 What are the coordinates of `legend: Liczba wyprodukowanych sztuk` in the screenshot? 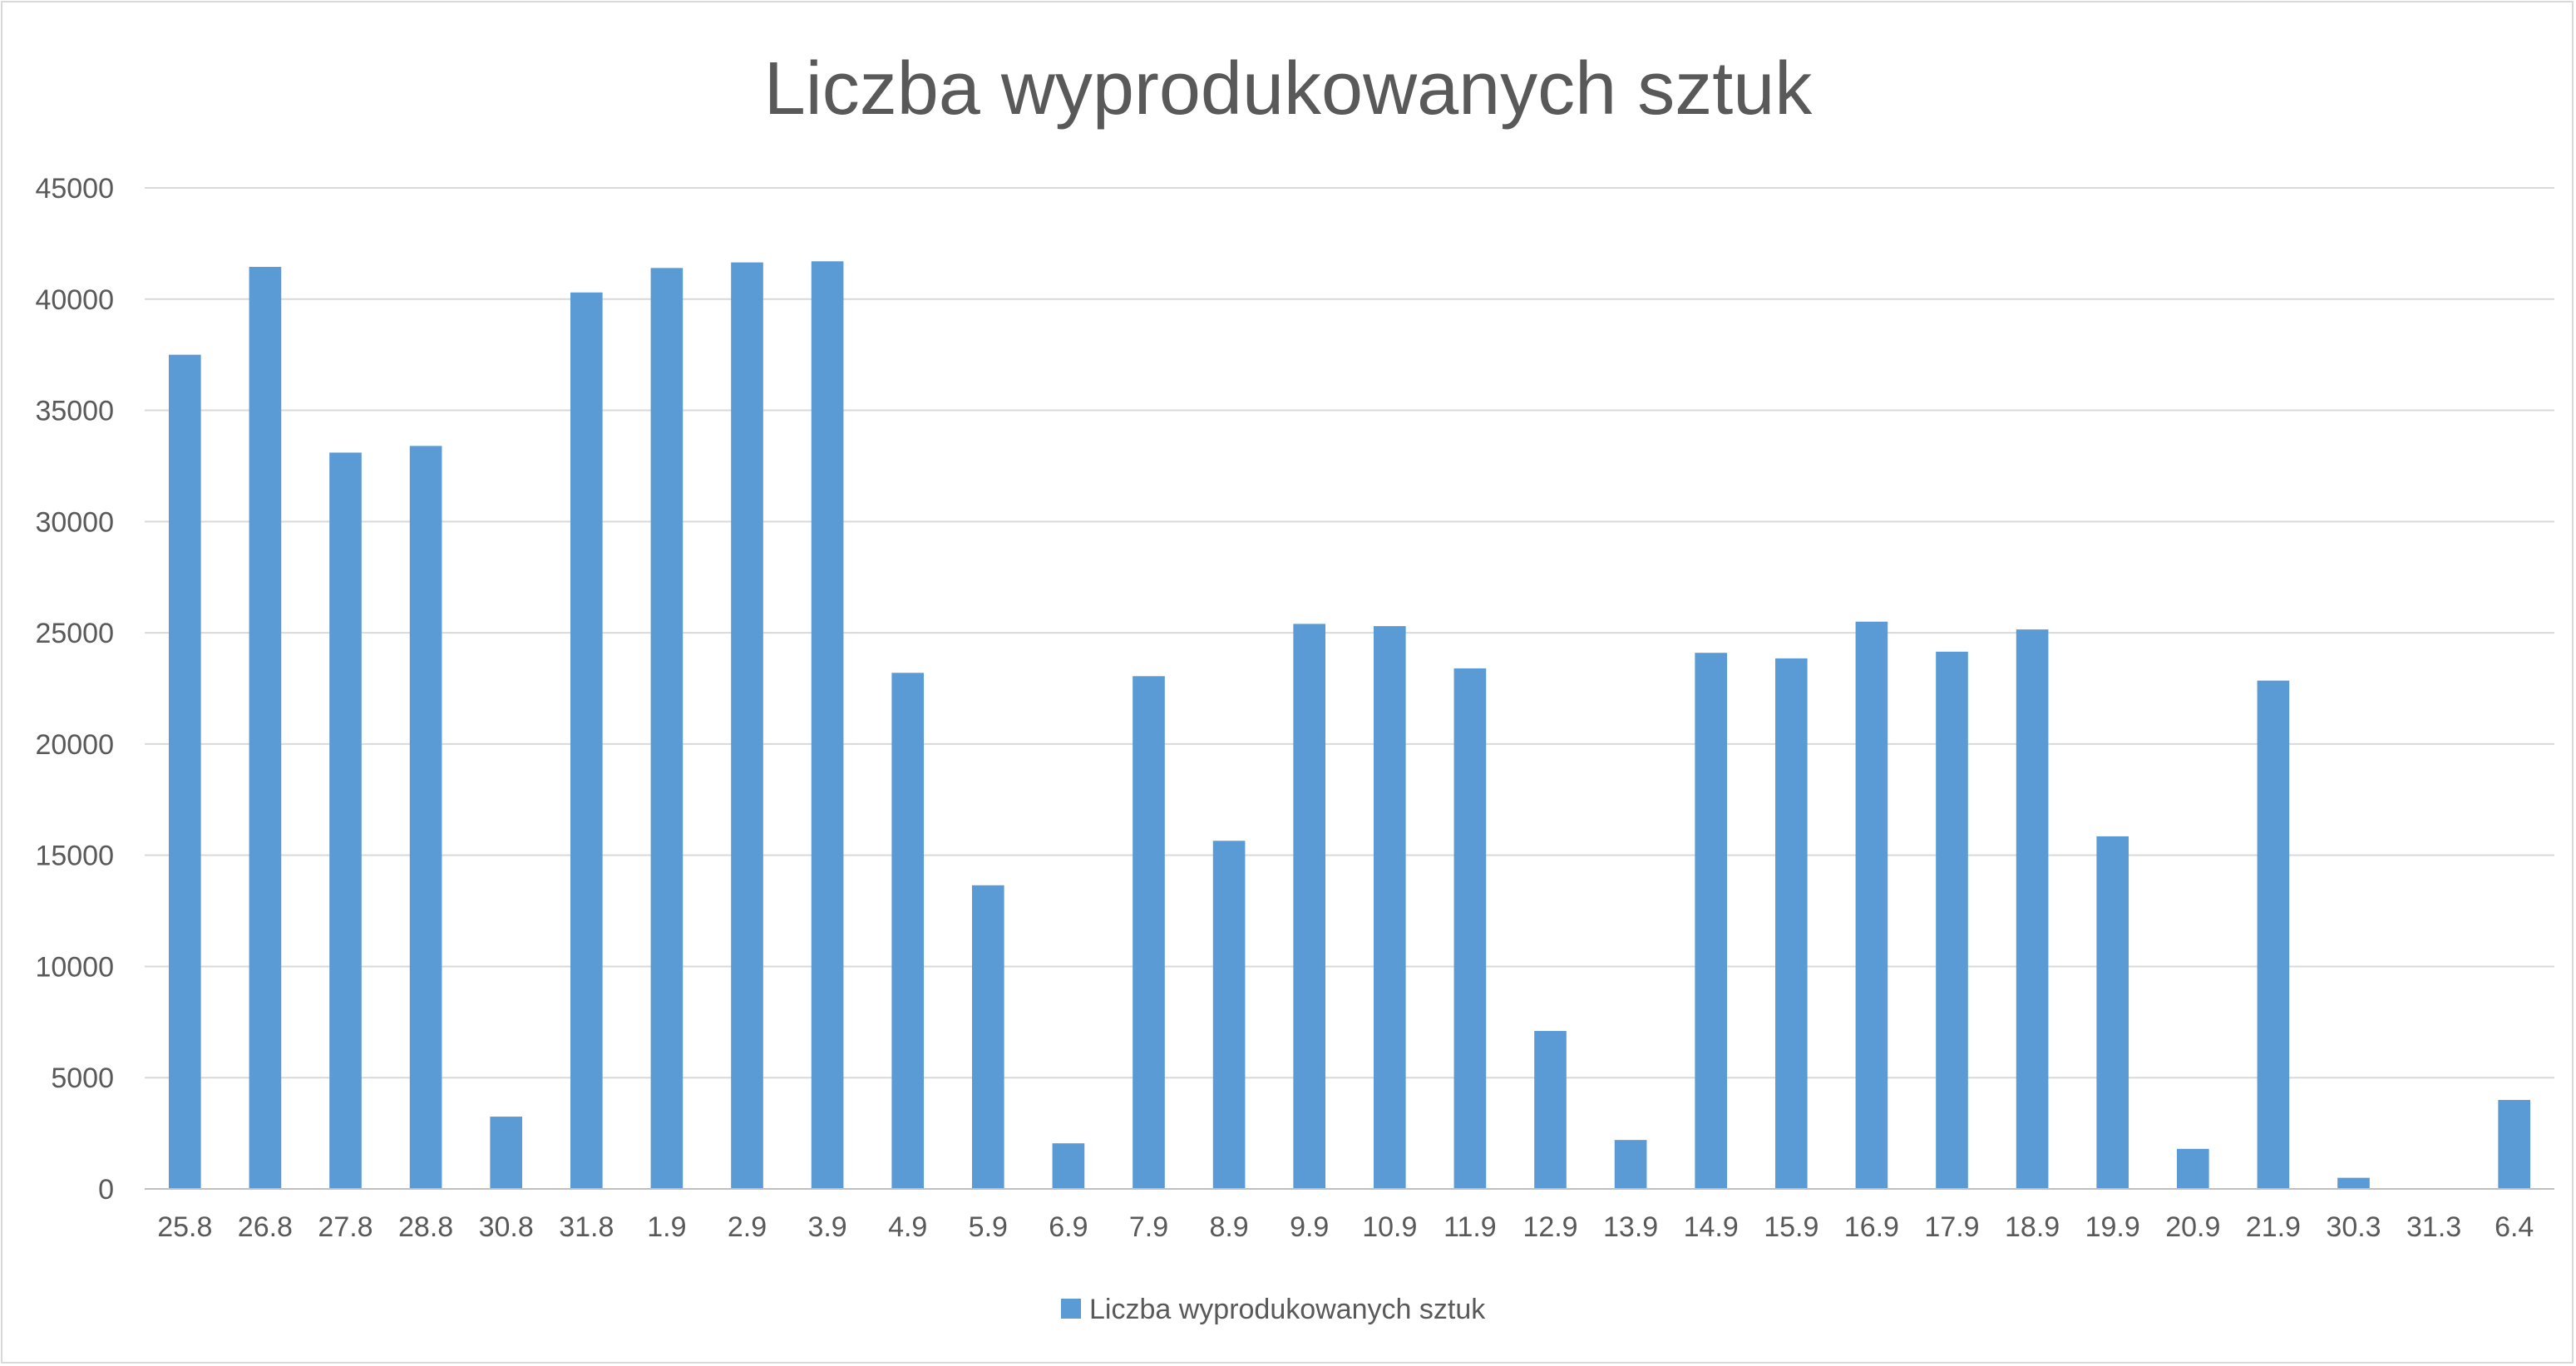 It's located at (1273, 1309).